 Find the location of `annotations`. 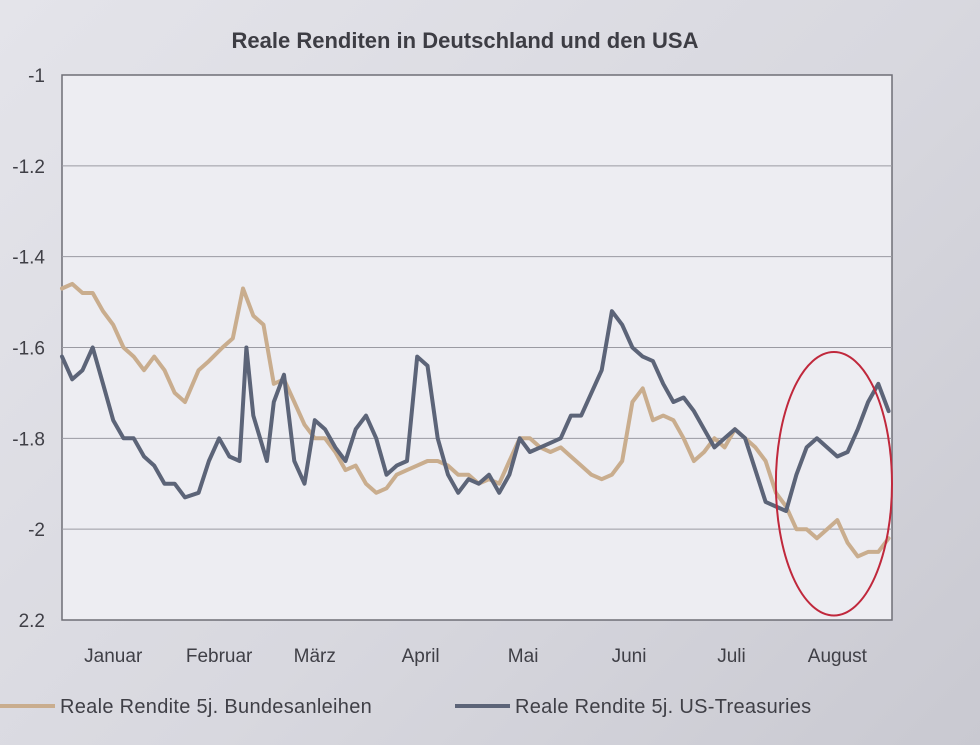

annotations is located at coordinates (833, 484).